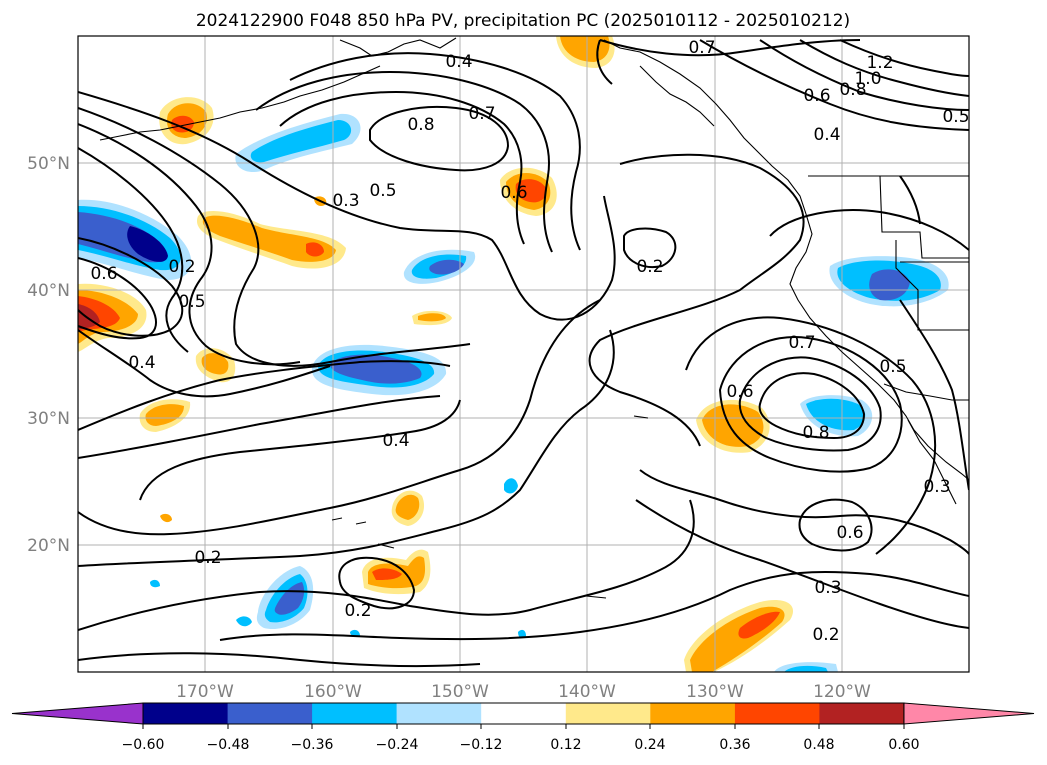 Image resolution: width=1047 pixels, height=765 pixels. Describe the element at coordinates (734, 745) in the screenshot. I see `colorbar-label: 0.36` at that location.